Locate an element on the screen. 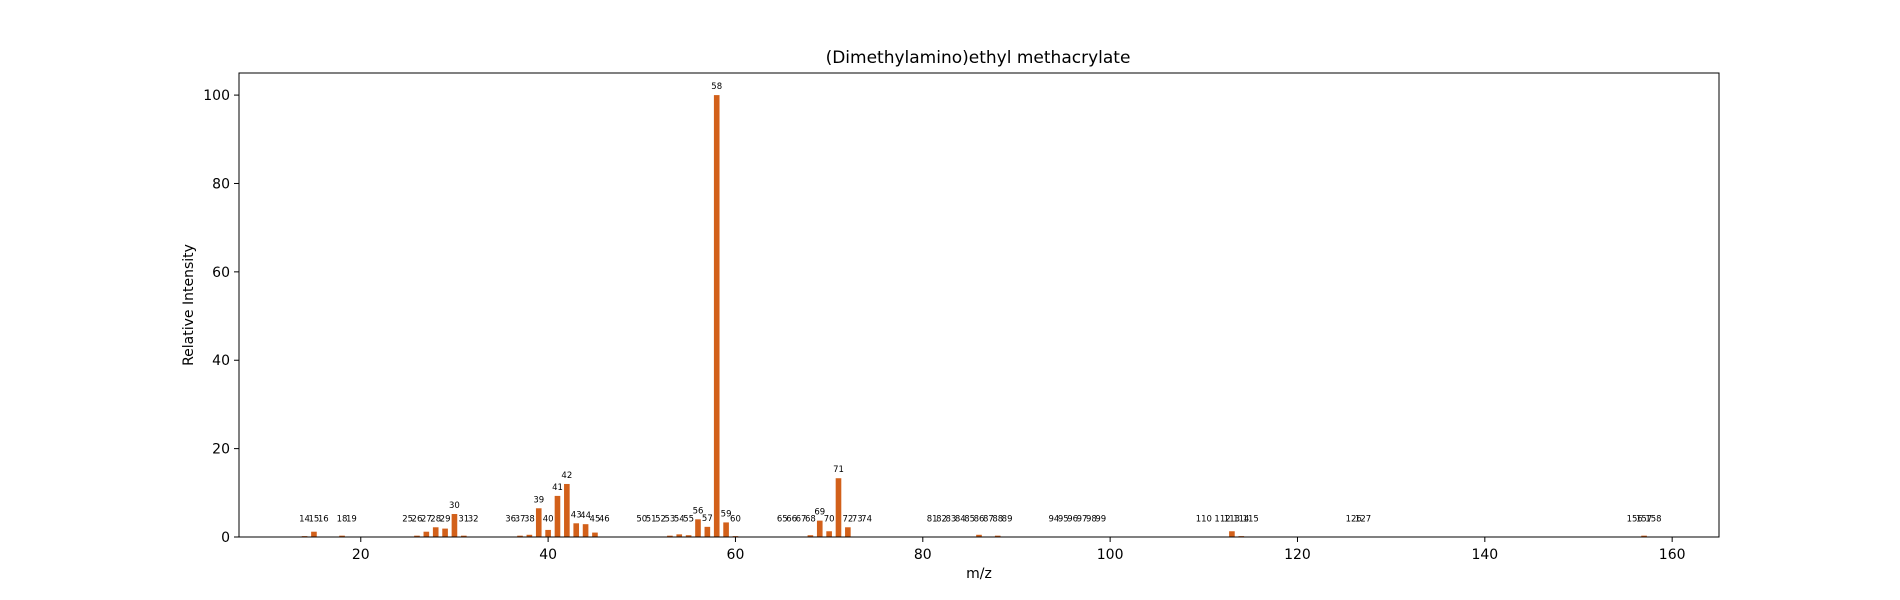 This screenshot has height=600, width=1900. bar-mz-label: 86 is located at coordinates (979, 519).